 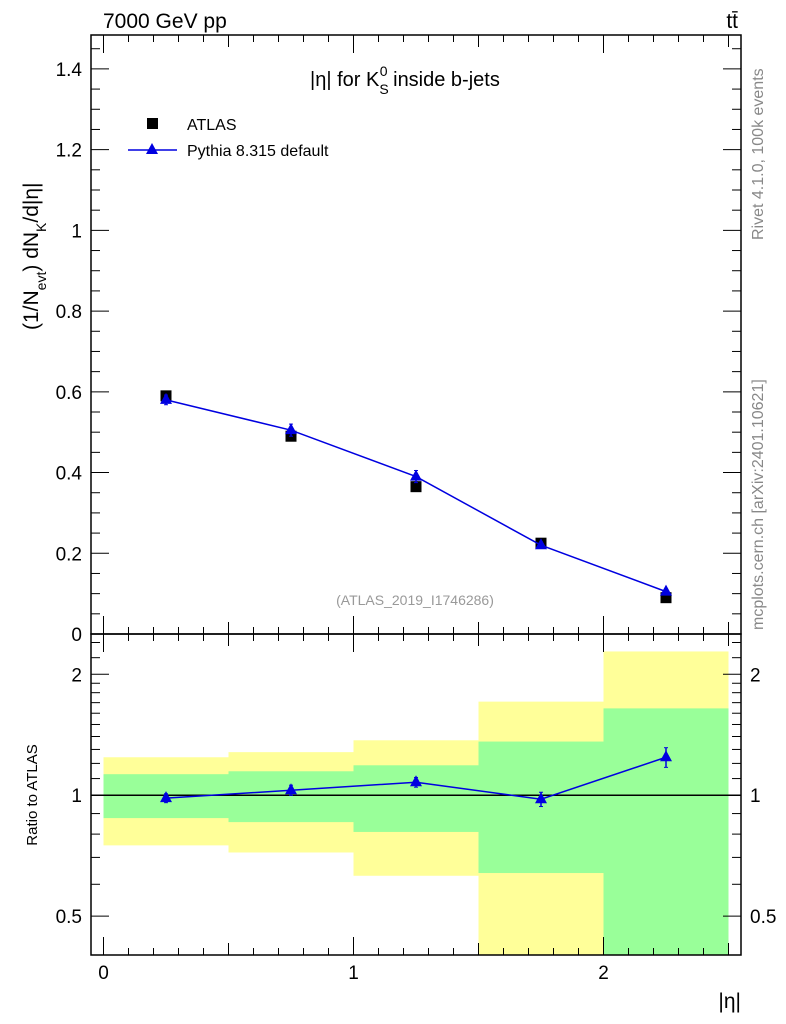 I want to click on y-tick-label: 1.4, so click(x=69, y=70).